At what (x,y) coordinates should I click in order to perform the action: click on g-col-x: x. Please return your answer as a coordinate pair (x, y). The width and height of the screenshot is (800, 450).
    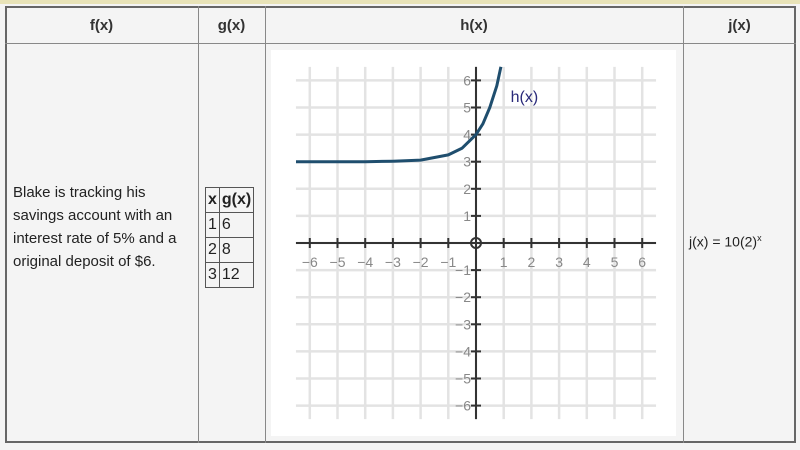
    Looking at the image, I should click on (212, 200).